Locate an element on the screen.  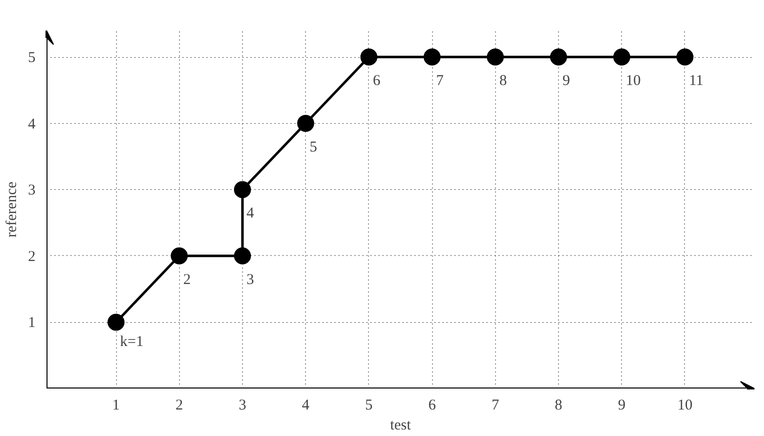
y-tick-label: 3 is located at coordinates (32, 190).